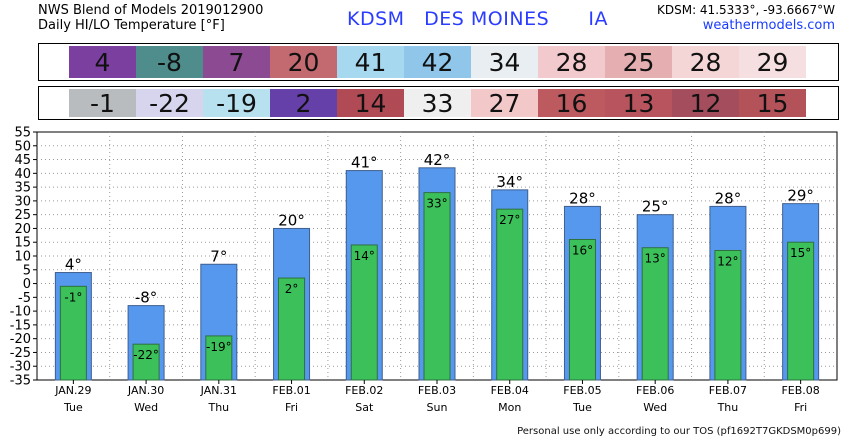  What do you see at coordinates (303, 62) in the screenshot?
I see `high-temp-cell: 20` at bounding box center [303, 62].